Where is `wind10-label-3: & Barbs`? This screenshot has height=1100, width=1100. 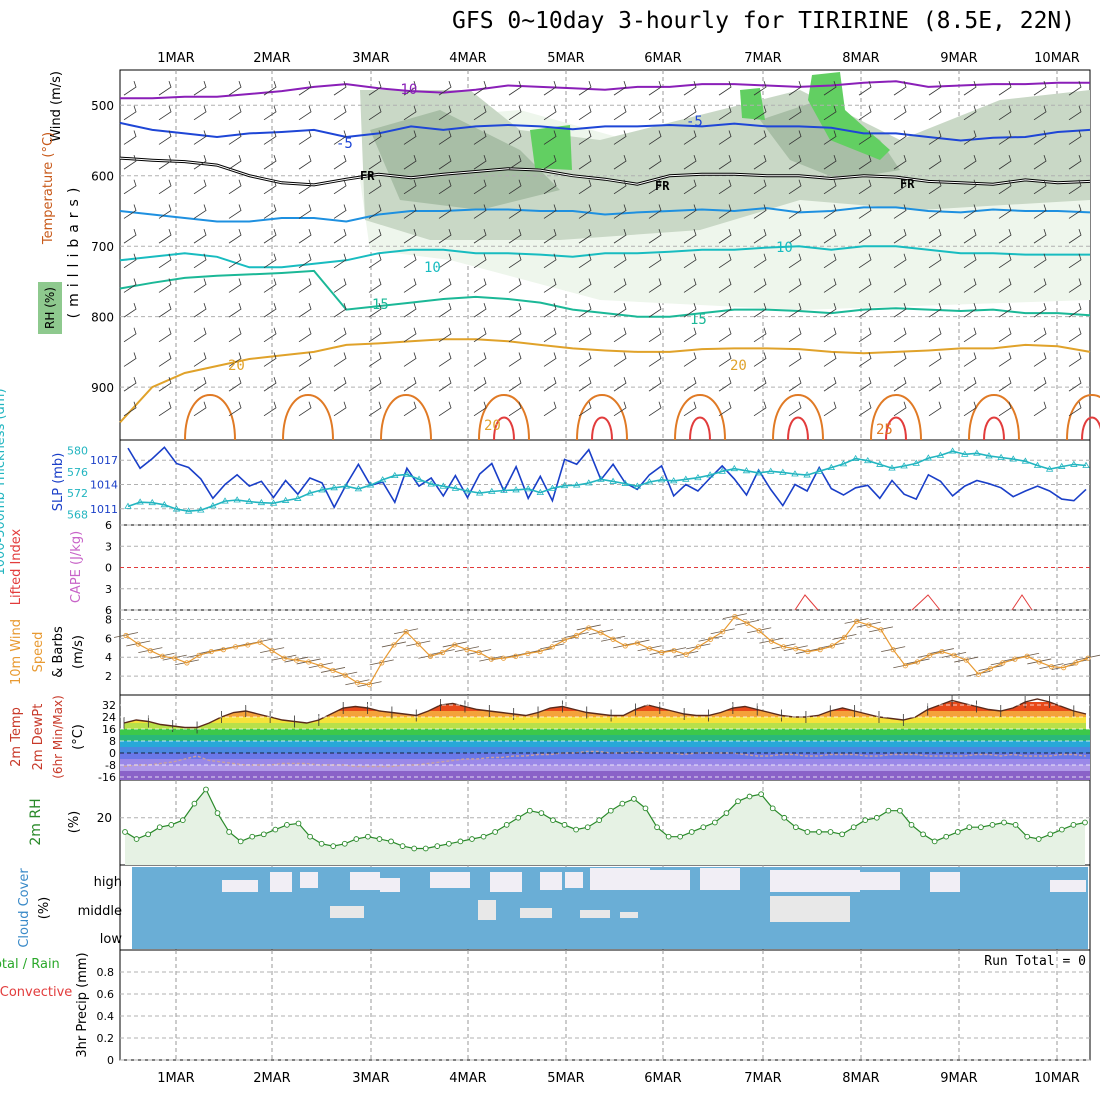
wind10-label-3: & Barbs is located at coordinates (58, 652).